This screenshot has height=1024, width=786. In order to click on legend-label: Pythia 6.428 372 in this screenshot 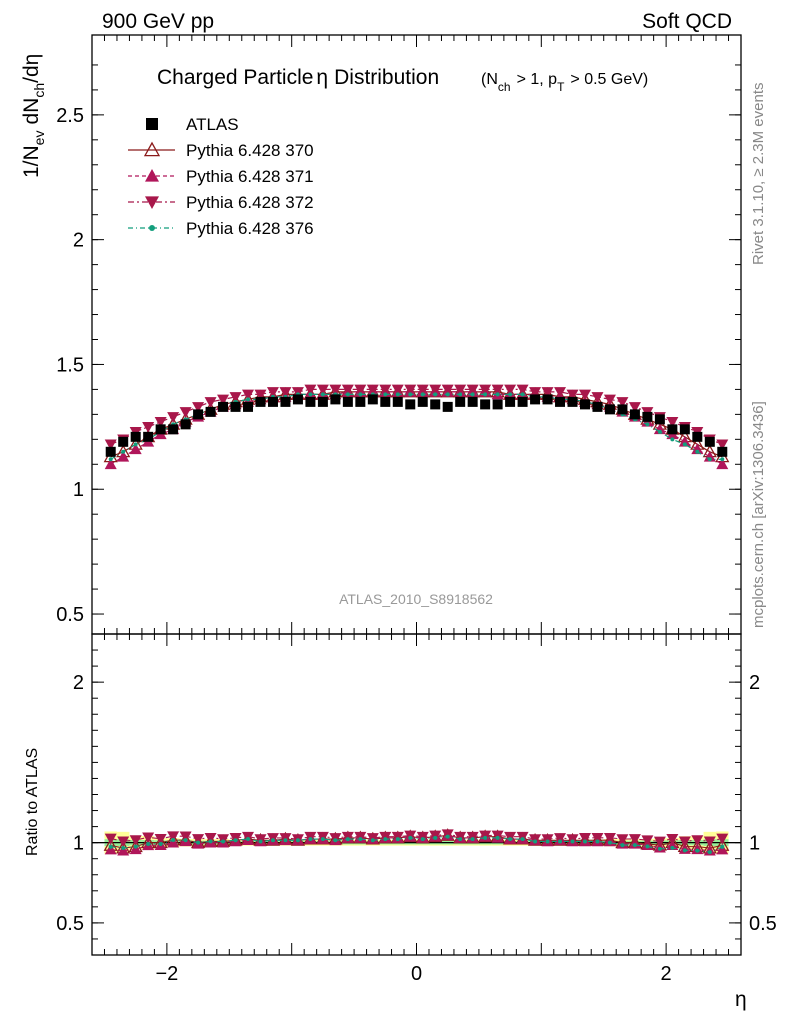, I will do `click(250, 202)`.